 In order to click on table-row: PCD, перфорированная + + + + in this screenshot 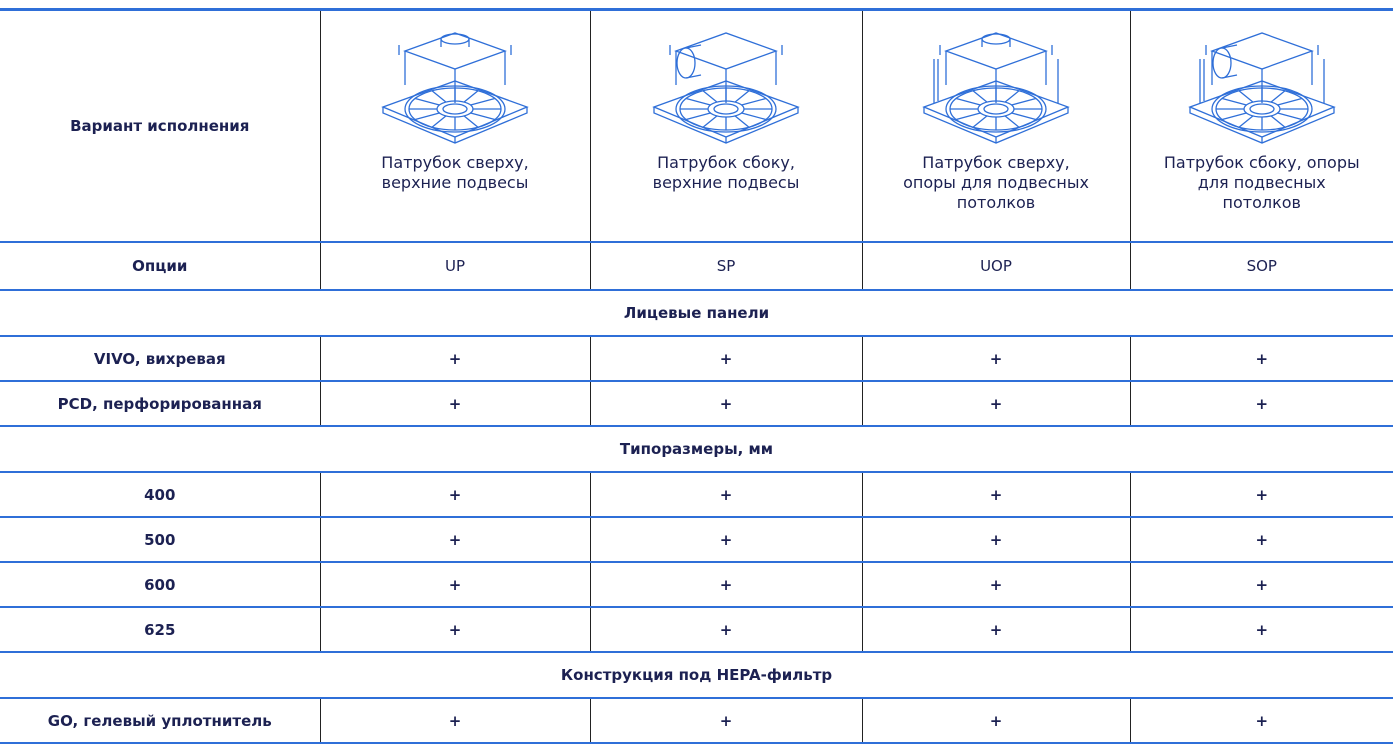, I will do `click(696, 404)`.